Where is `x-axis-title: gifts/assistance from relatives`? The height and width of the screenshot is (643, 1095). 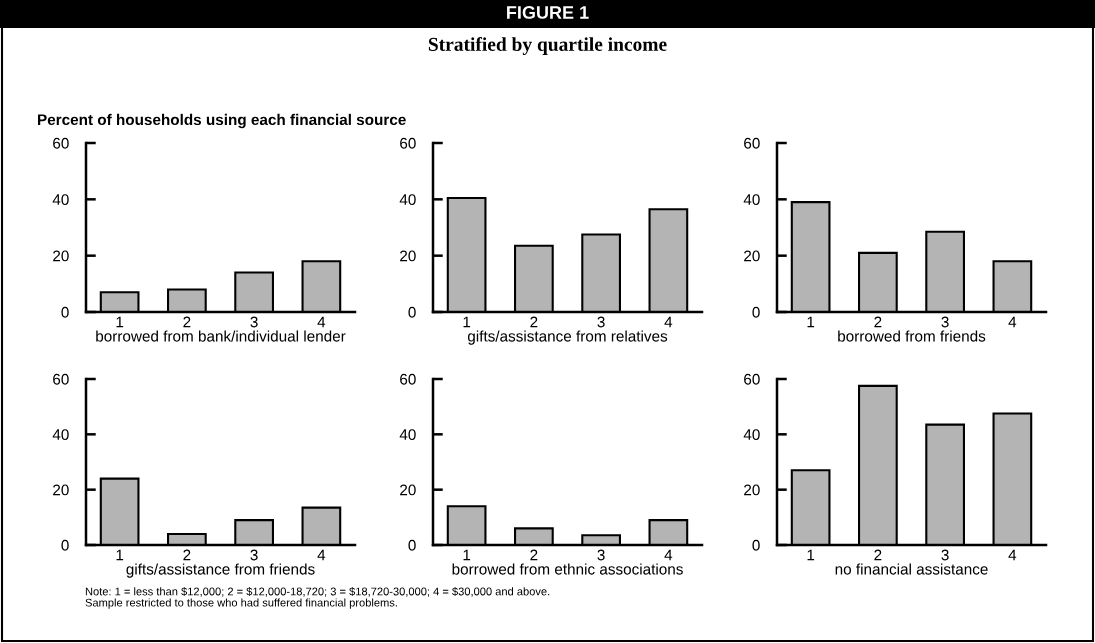 x-axis-title: gifts/assistance from relatives is located at coordinates (567, 337).